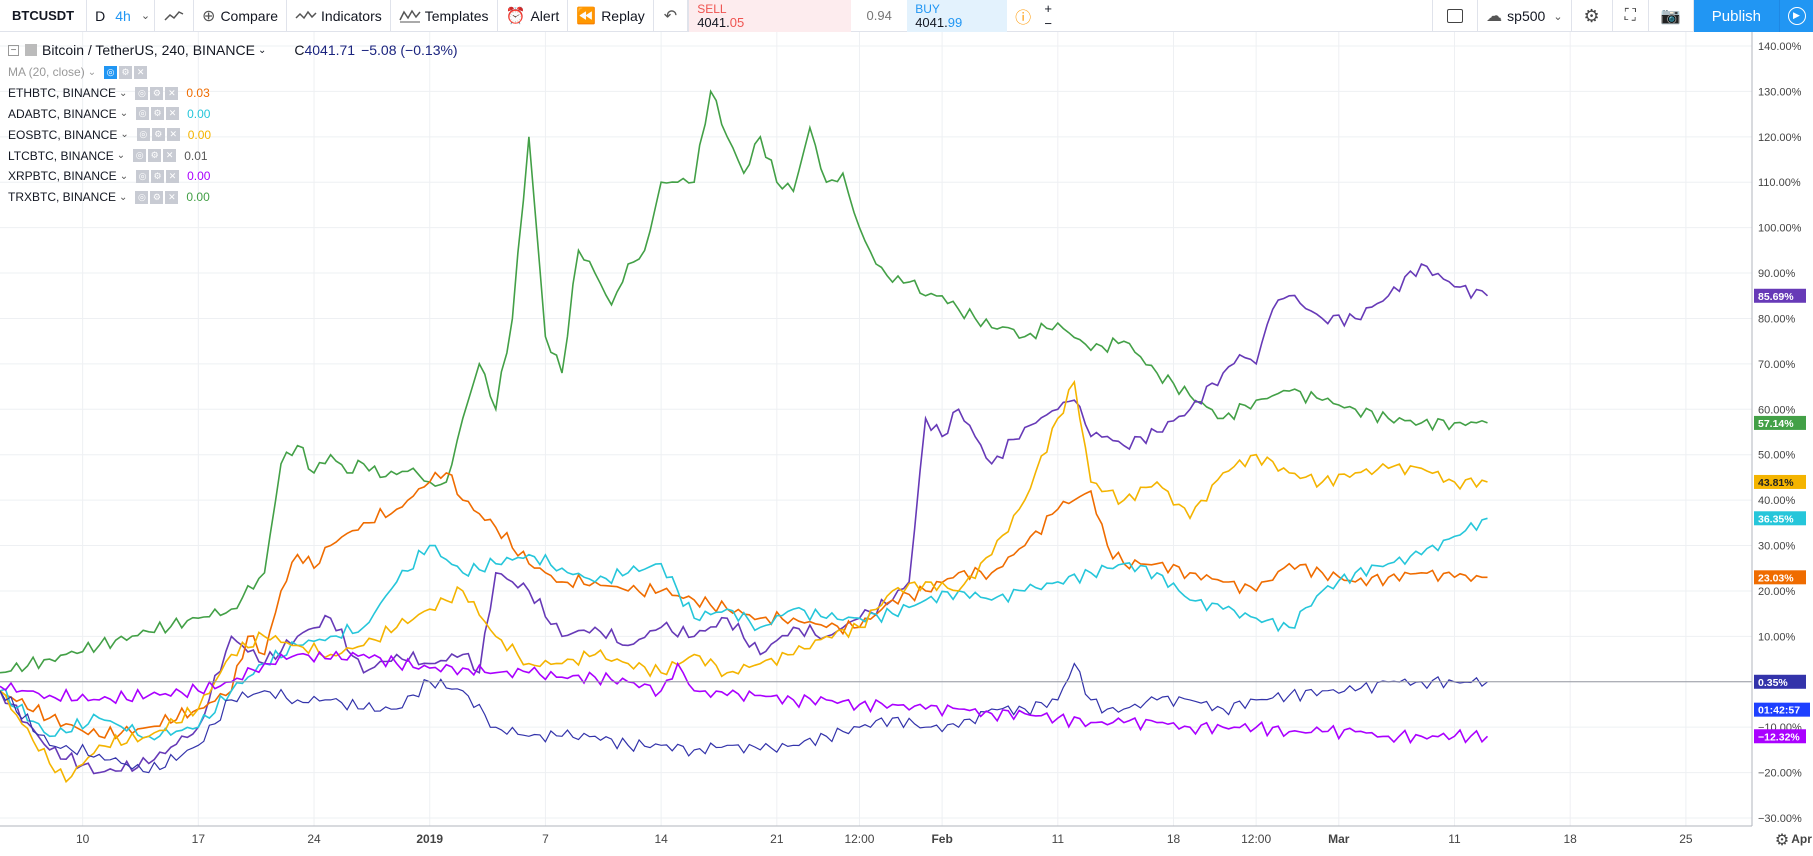 This screenshot has width=1813, height=856. I want to click on x-tick-label: Mar, so click(1339, 839).